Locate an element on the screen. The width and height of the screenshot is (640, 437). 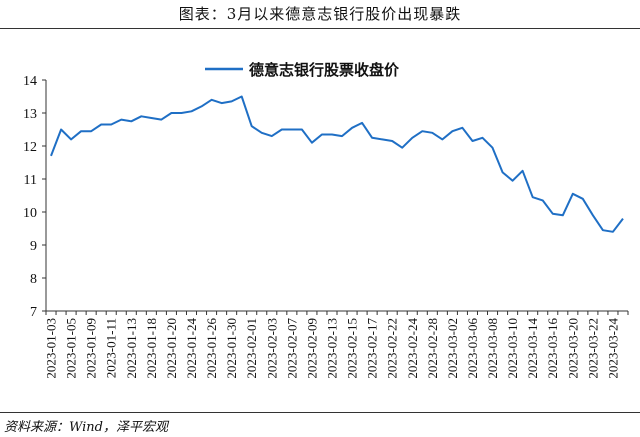
legend: 德意志银行股票收盘价 is located at coordinates (302, 70).